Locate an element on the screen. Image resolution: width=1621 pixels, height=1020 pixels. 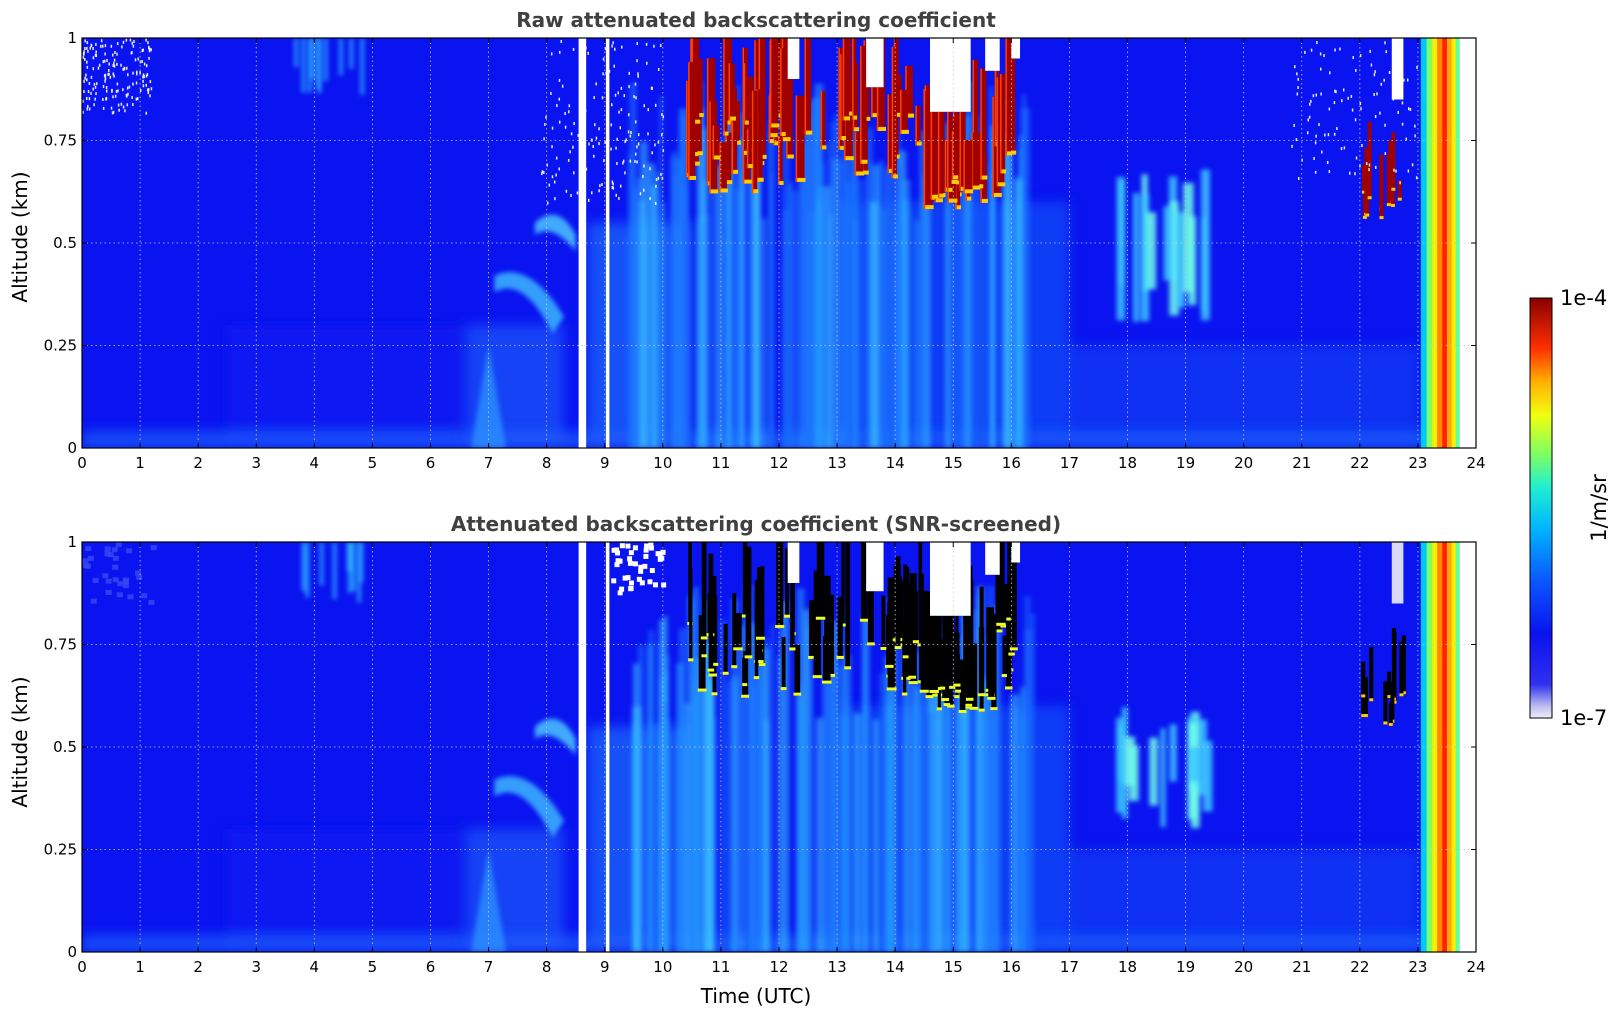
x-tick-label: 18 is located at coordinates (1127, 967).